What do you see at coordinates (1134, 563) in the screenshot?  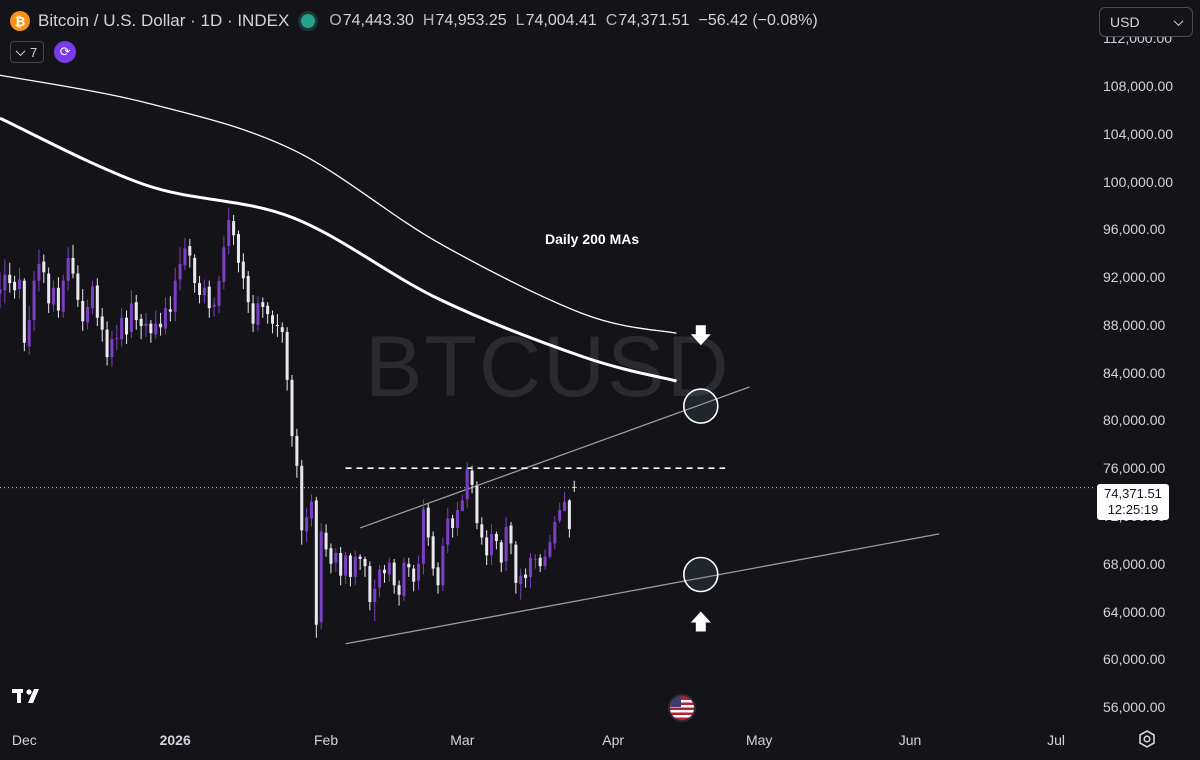 I see `price-tick-label: 68,000.00` at bounding box center [1134, 563].